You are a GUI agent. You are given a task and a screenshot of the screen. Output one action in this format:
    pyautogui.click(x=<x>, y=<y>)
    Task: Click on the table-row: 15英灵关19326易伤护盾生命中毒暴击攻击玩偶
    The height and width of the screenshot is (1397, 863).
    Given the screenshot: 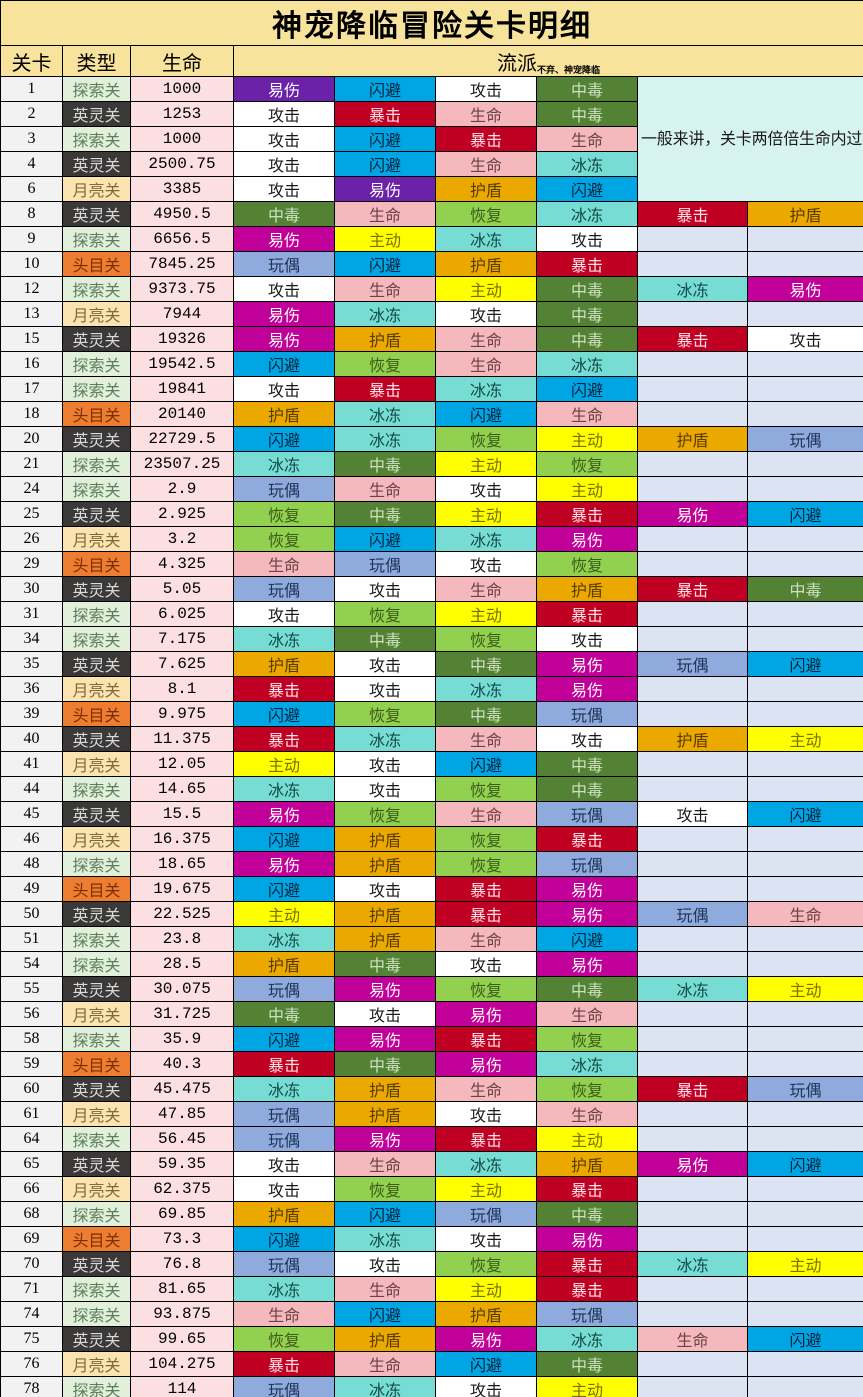 What is the action you would take?
    pyautogui.click(x=431, y=339)
    